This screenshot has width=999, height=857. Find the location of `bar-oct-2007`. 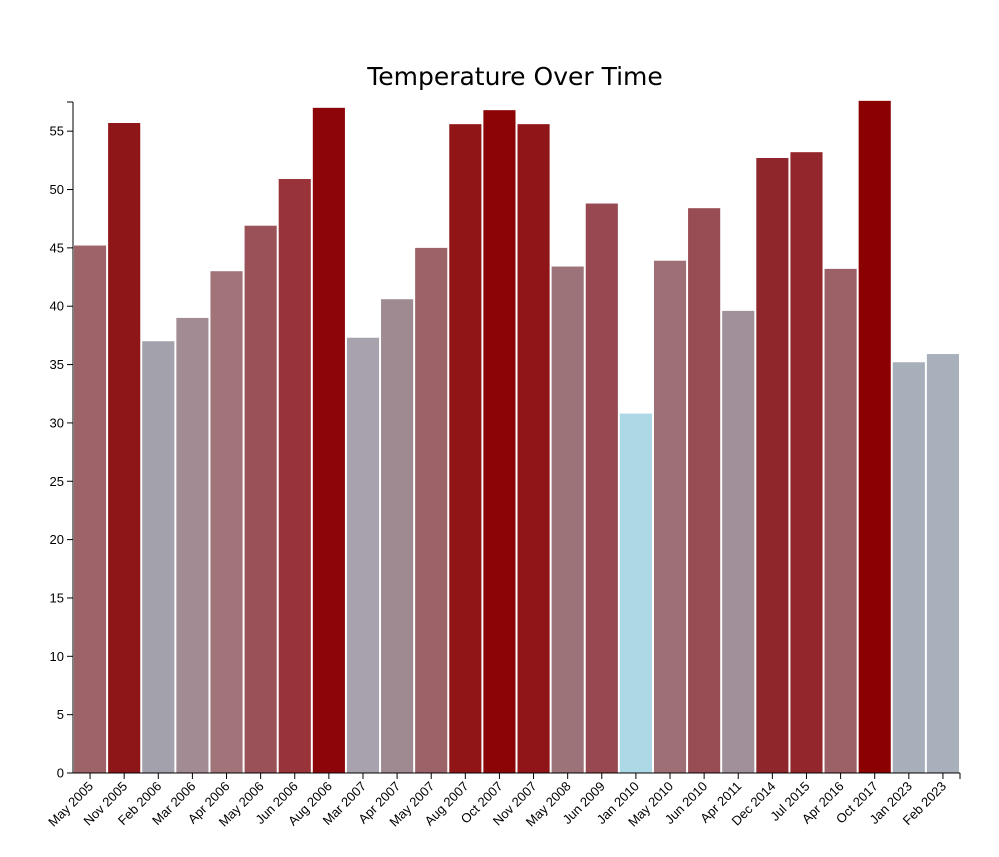

bar-oct-2007 is located at coordinates (499, 442).